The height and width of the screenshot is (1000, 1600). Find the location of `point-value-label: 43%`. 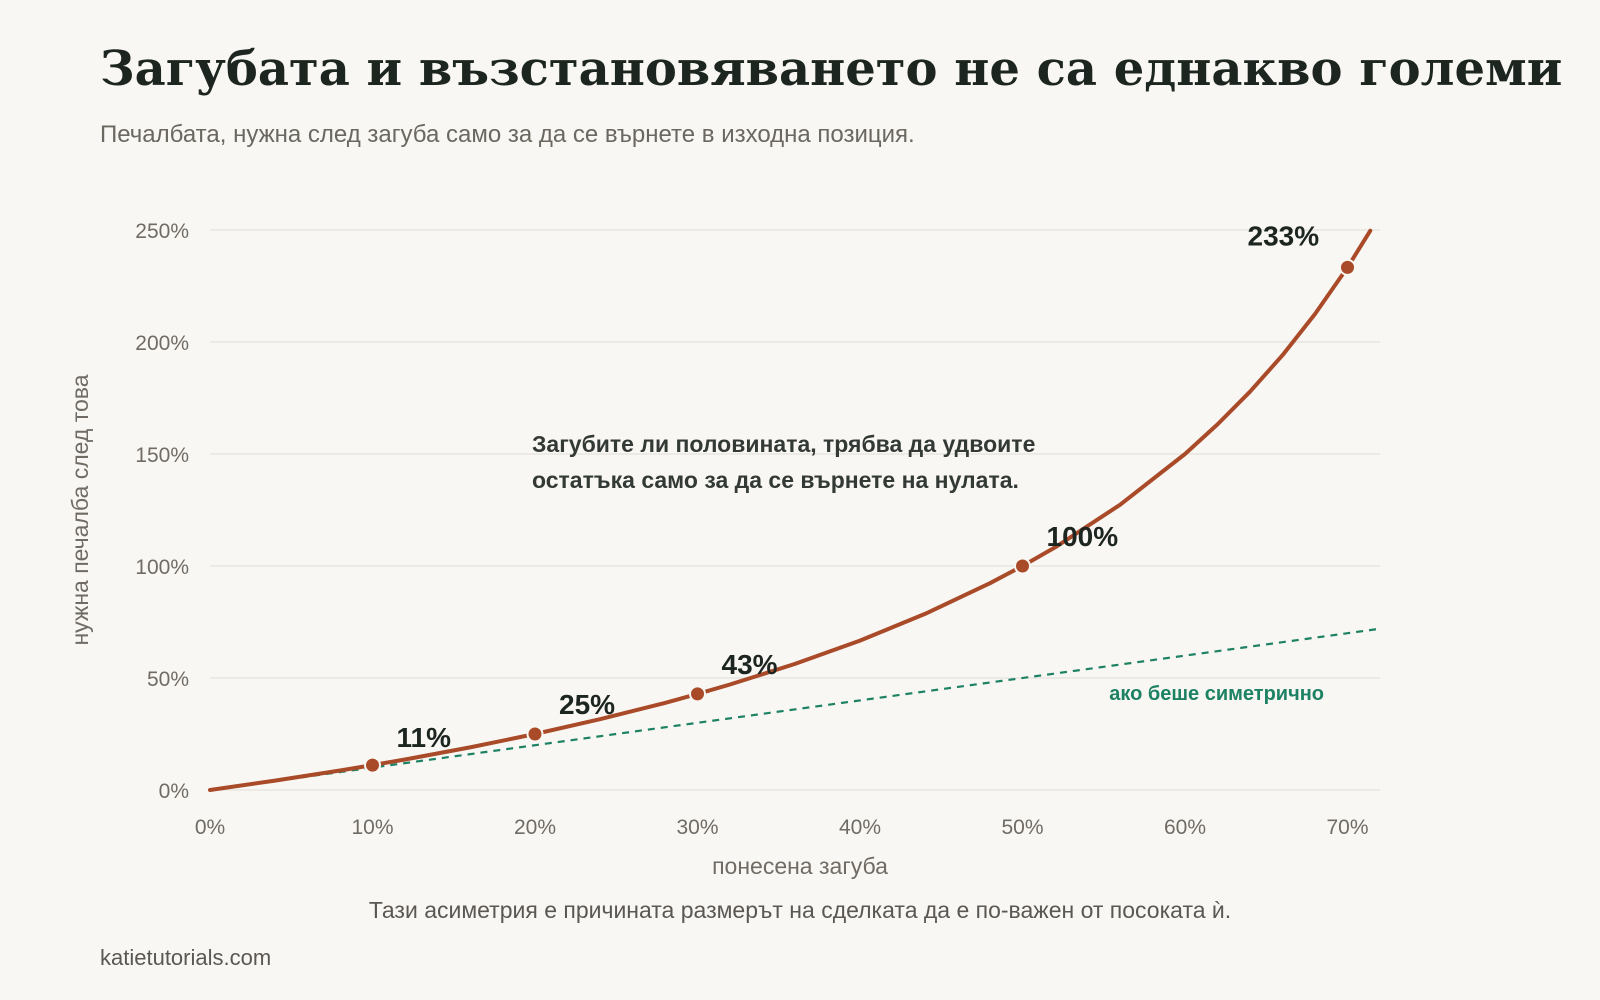

point-value-label: 43% is located at coordinates (750, 664).